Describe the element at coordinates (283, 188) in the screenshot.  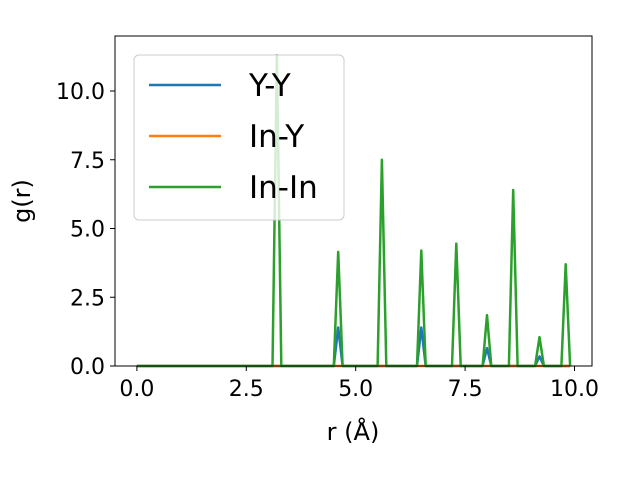
I see `legend-label-2: In-In` at that location.